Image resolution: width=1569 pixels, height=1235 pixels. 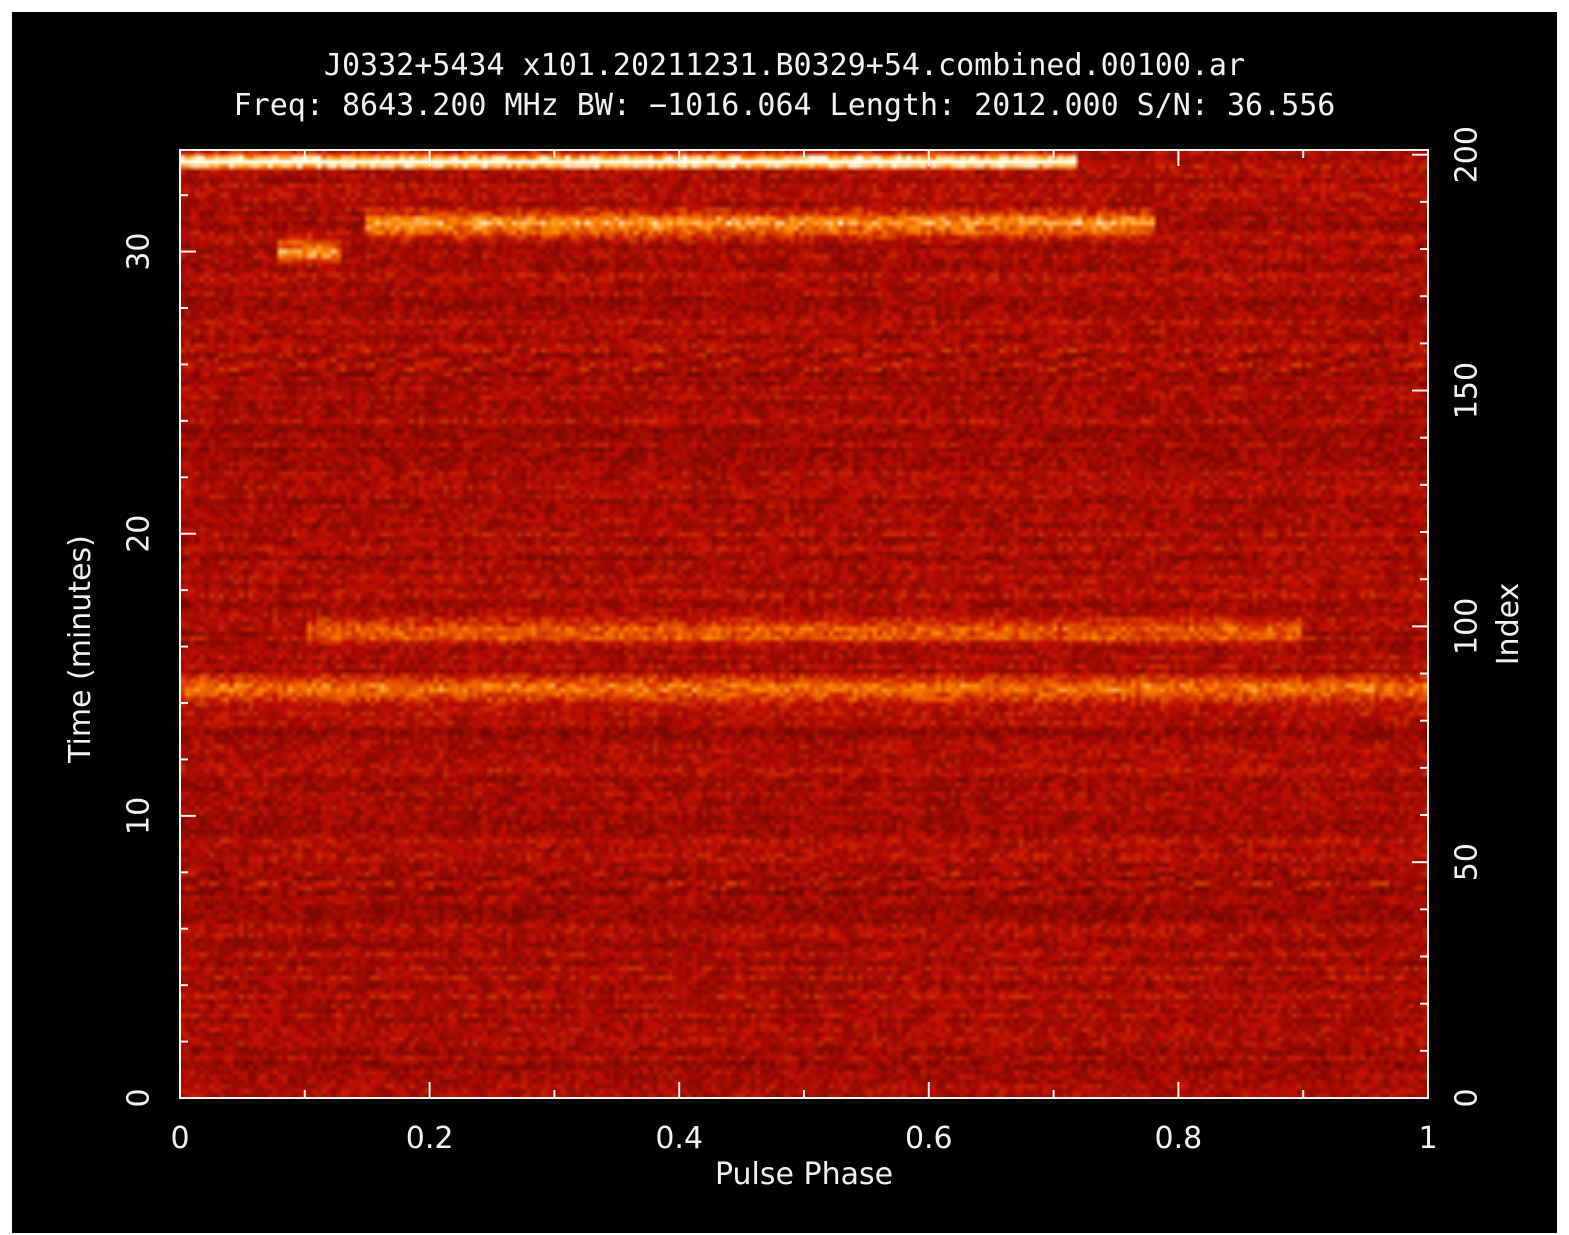 What do you see at coordinates (430, 1138) in the screenshot?
I see `x-tick-label: 0.2` at bounding box center [430, 1138].